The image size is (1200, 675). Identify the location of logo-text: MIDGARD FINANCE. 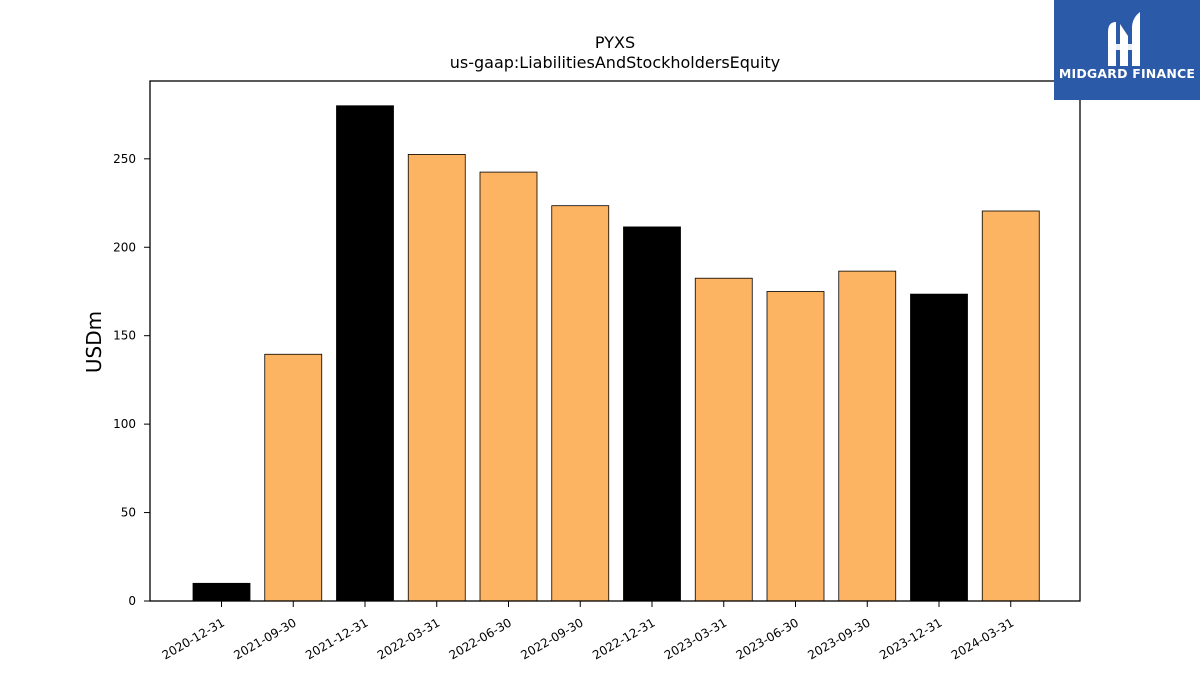
(1127, 73).